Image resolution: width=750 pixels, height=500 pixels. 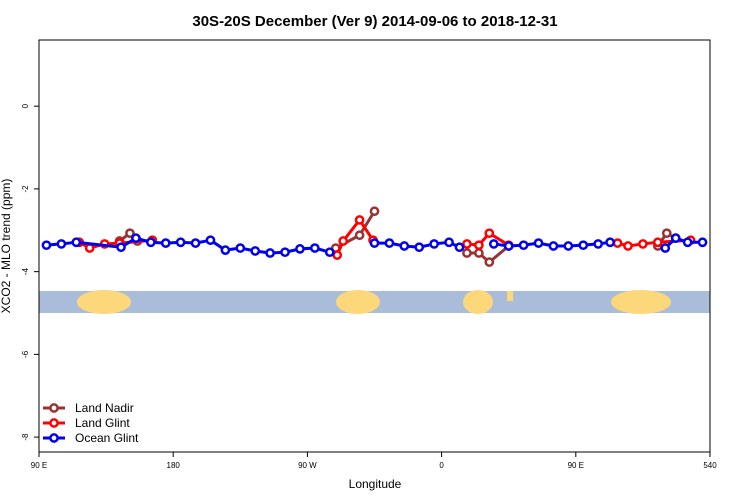 What do you see at coordinates (174, 465) in the screenshot?
I see `x-tick-label: 180` at bounding box center [174, 465].